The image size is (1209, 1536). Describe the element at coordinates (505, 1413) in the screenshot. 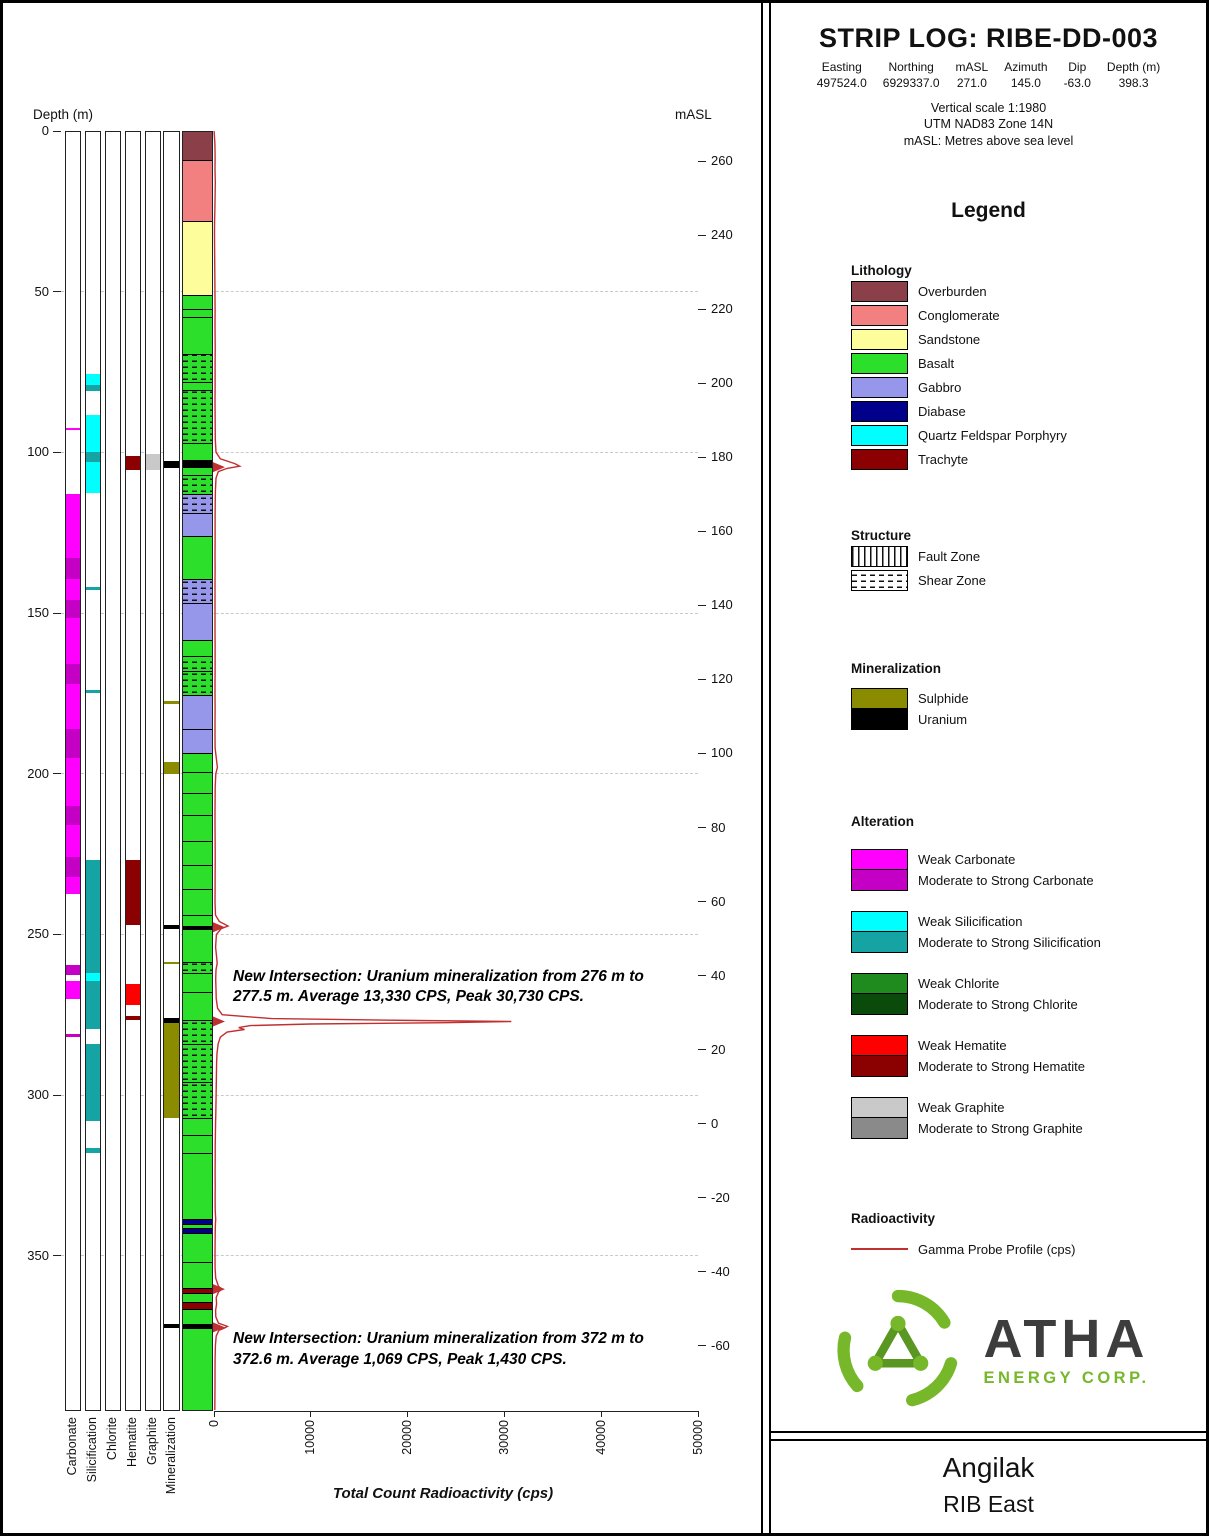

I see `cps-tick-mark` at that location.